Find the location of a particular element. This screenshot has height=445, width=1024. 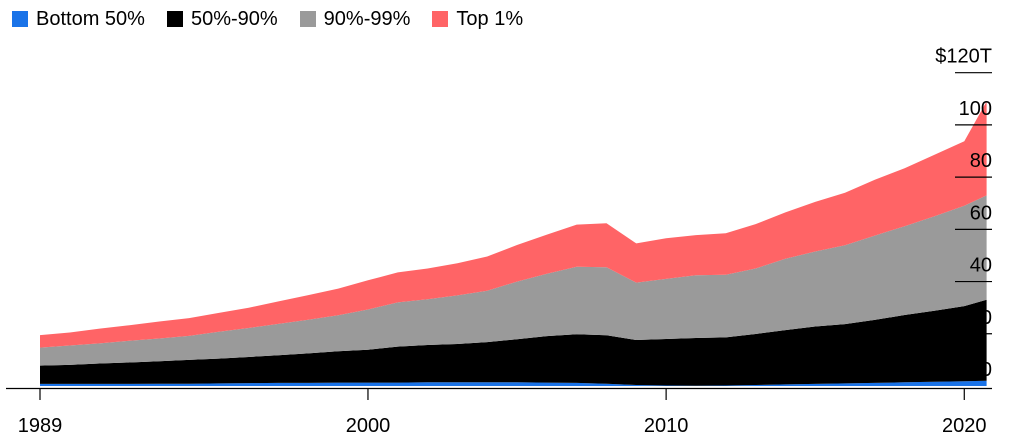

y-tick: 20 is located at coordinates (973, 321).